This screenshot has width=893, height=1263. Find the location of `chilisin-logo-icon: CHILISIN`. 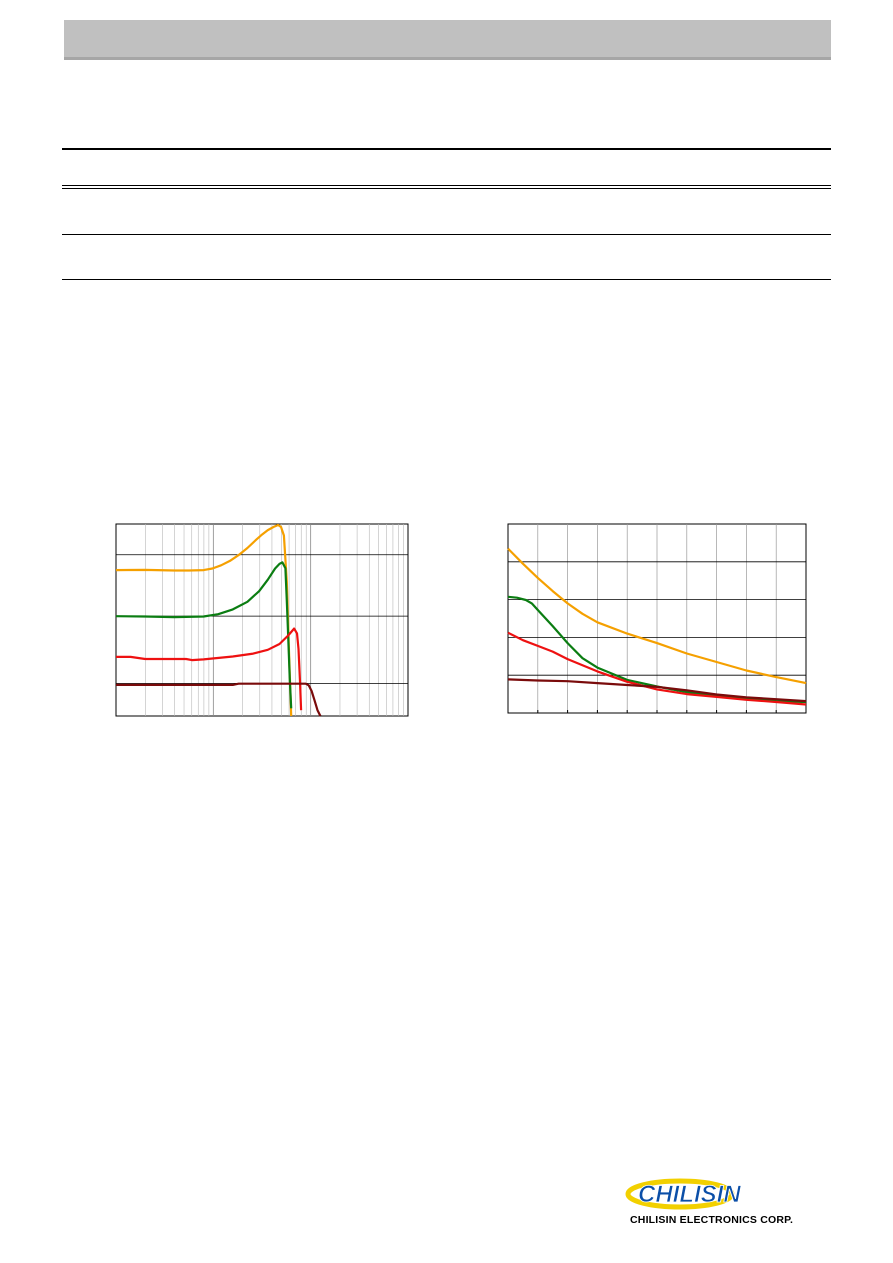

chilisin-logo-icon: CHILISIN is located at coordinates (683, 1194).